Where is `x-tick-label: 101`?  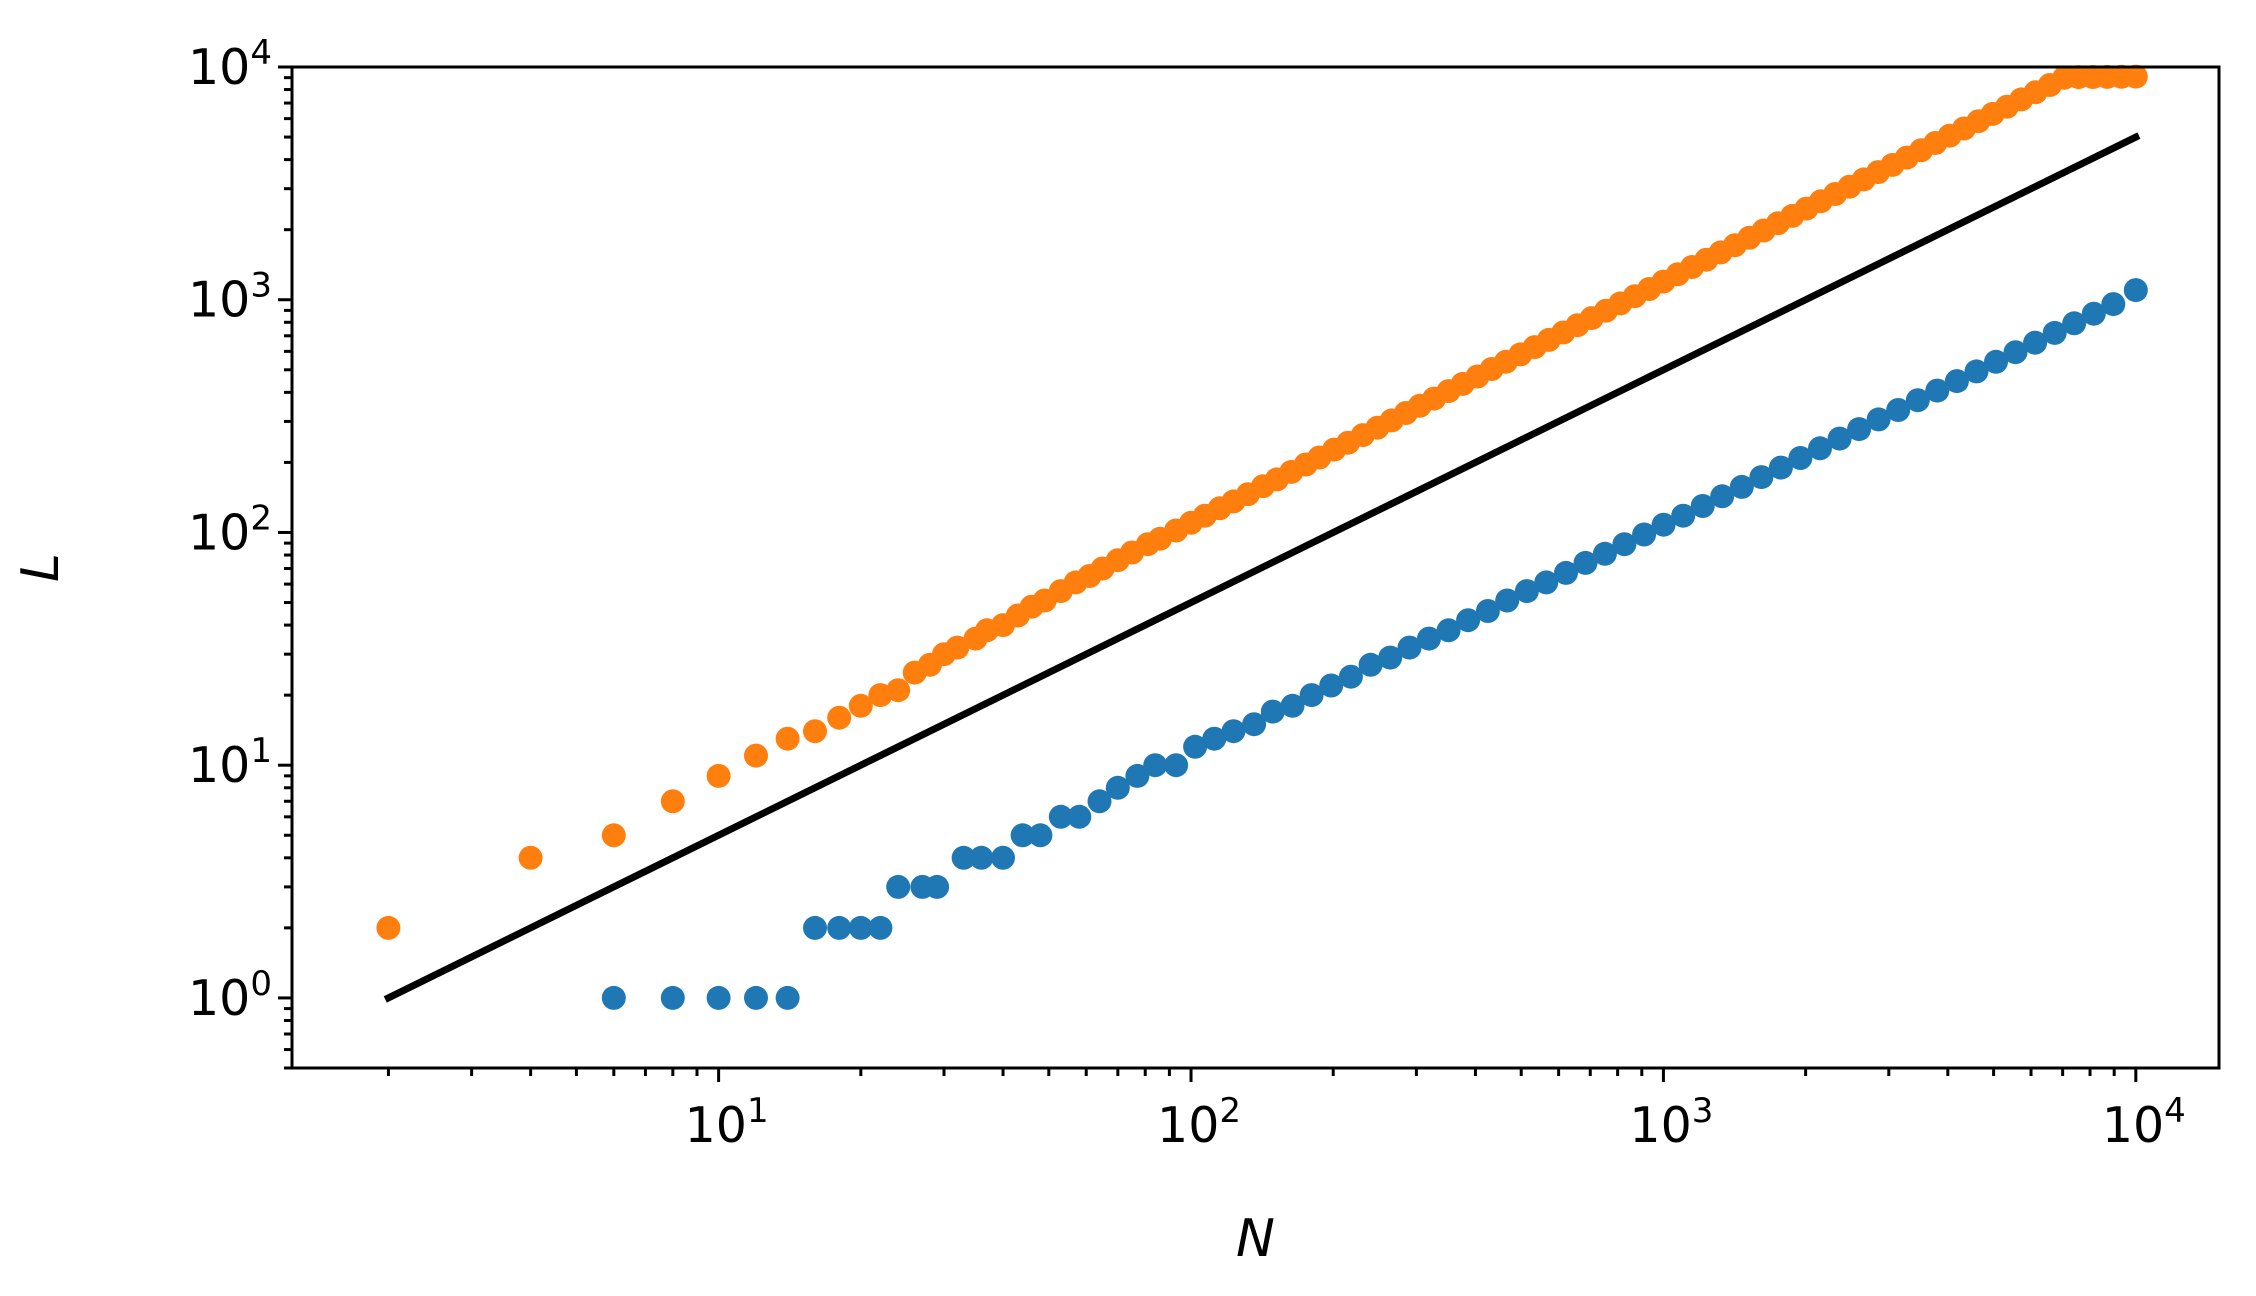 x-tick-label: 101 is located at coordinates (727, 1122).